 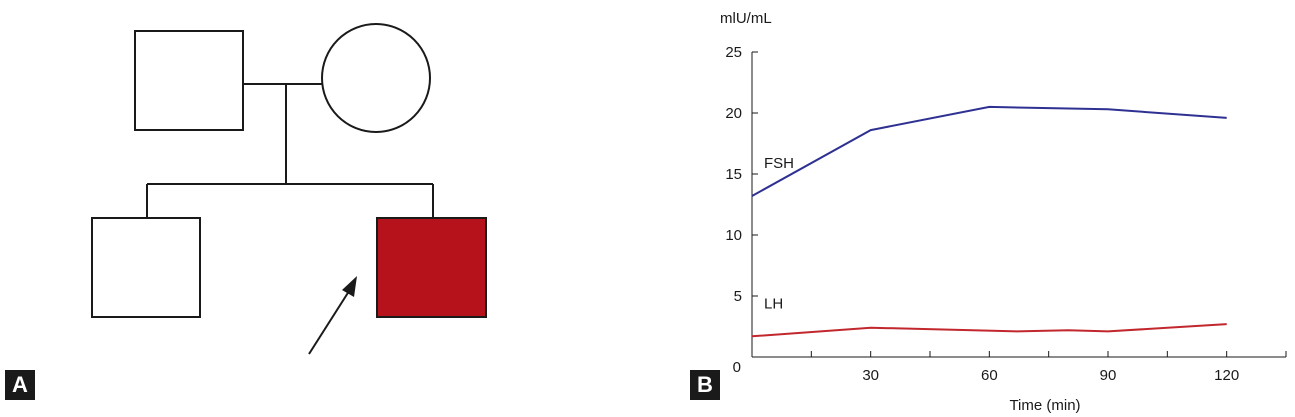 I want to click on panel-label-a: A, so click(x=20, y=385).